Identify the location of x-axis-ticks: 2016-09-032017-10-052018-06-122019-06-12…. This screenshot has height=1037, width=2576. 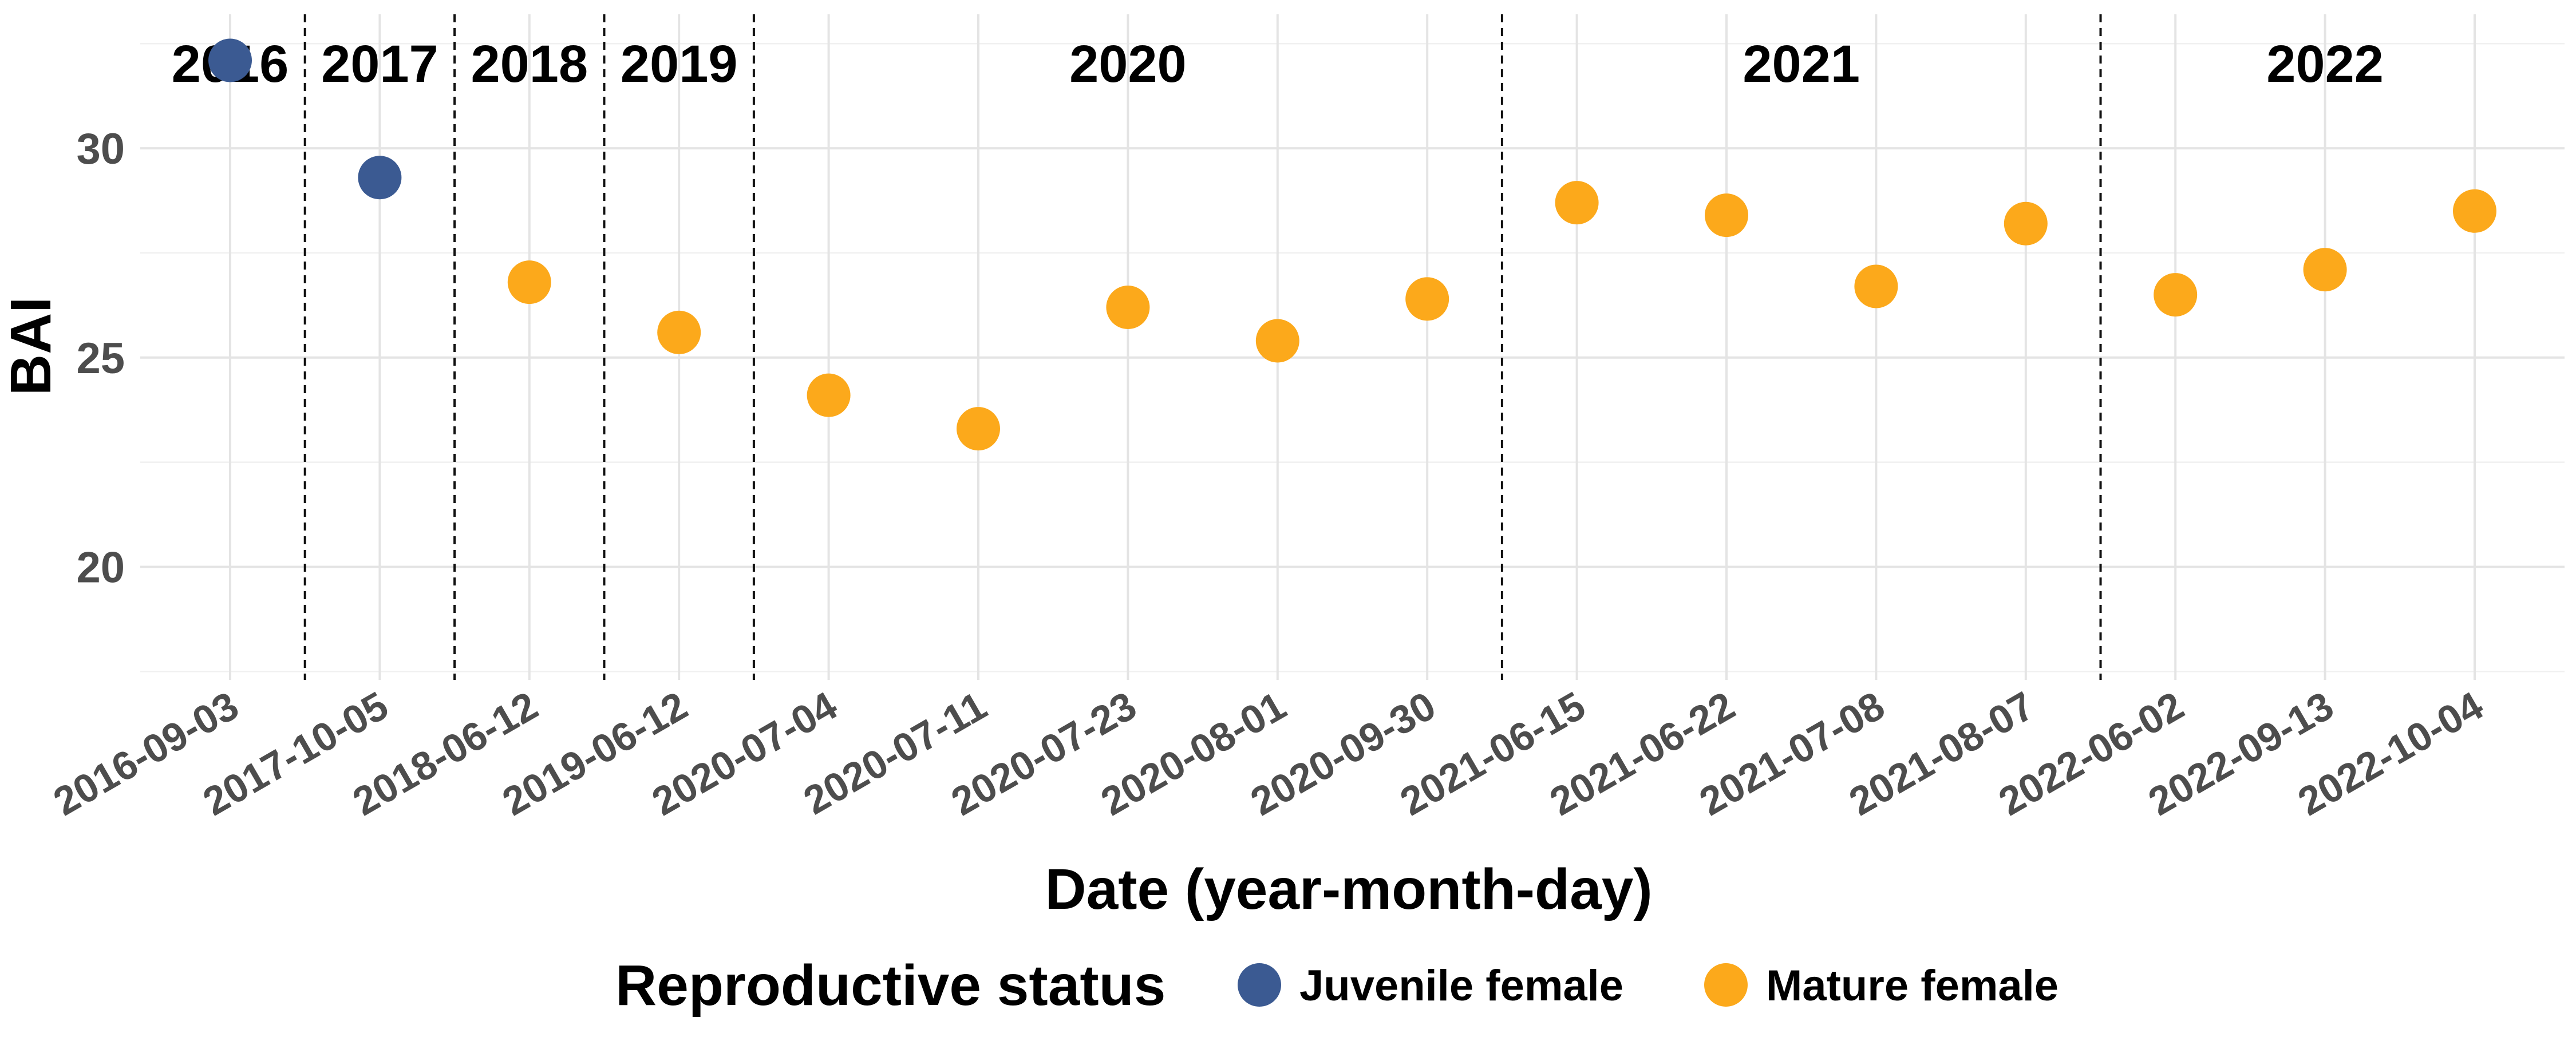
(1268, 753).